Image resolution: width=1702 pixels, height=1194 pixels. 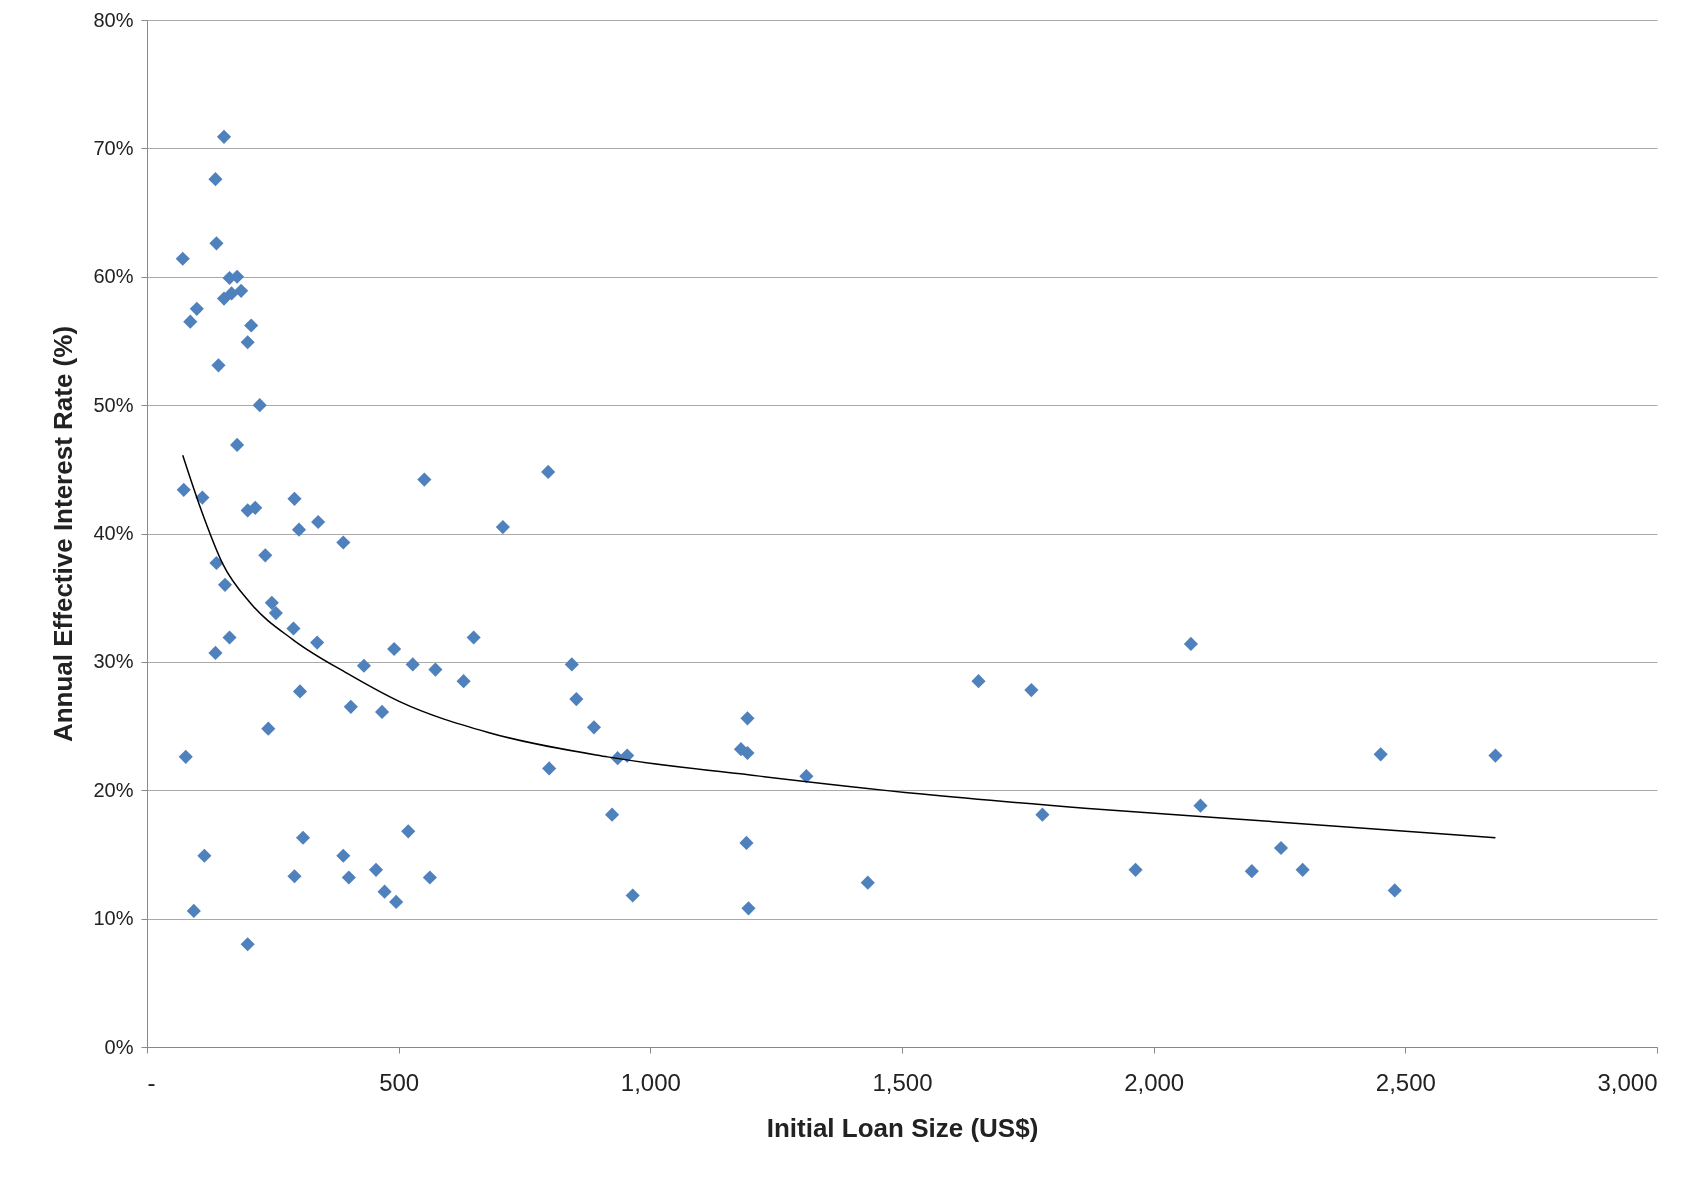 I want to click on x-tick-label: 2,500, so click(x=1405, y=1082).